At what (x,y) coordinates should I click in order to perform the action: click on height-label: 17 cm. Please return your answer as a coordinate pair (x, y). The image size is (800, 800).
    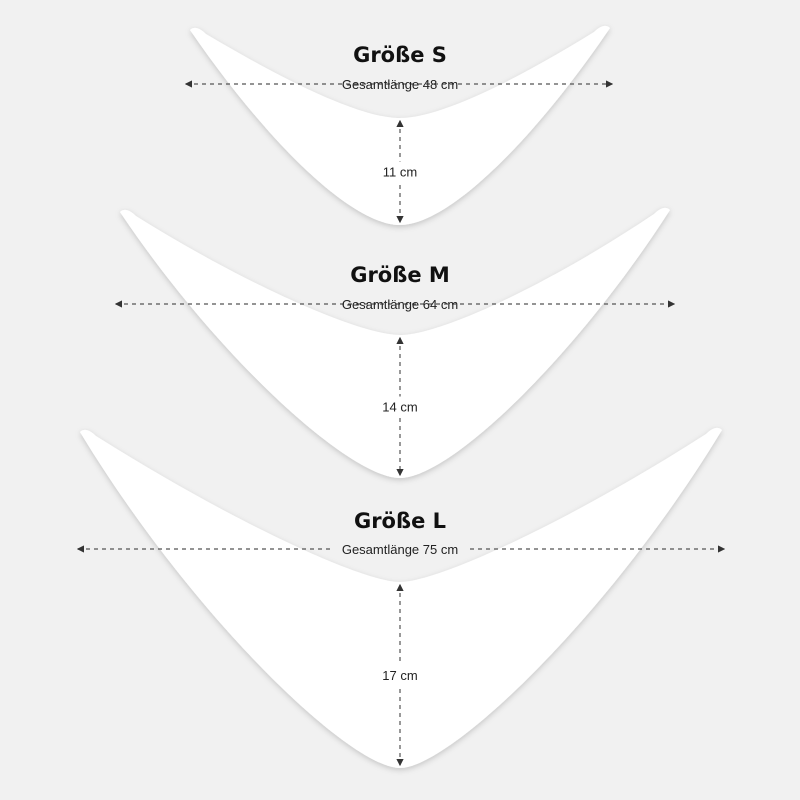
    Looking at the image, I should click on (399, 675).